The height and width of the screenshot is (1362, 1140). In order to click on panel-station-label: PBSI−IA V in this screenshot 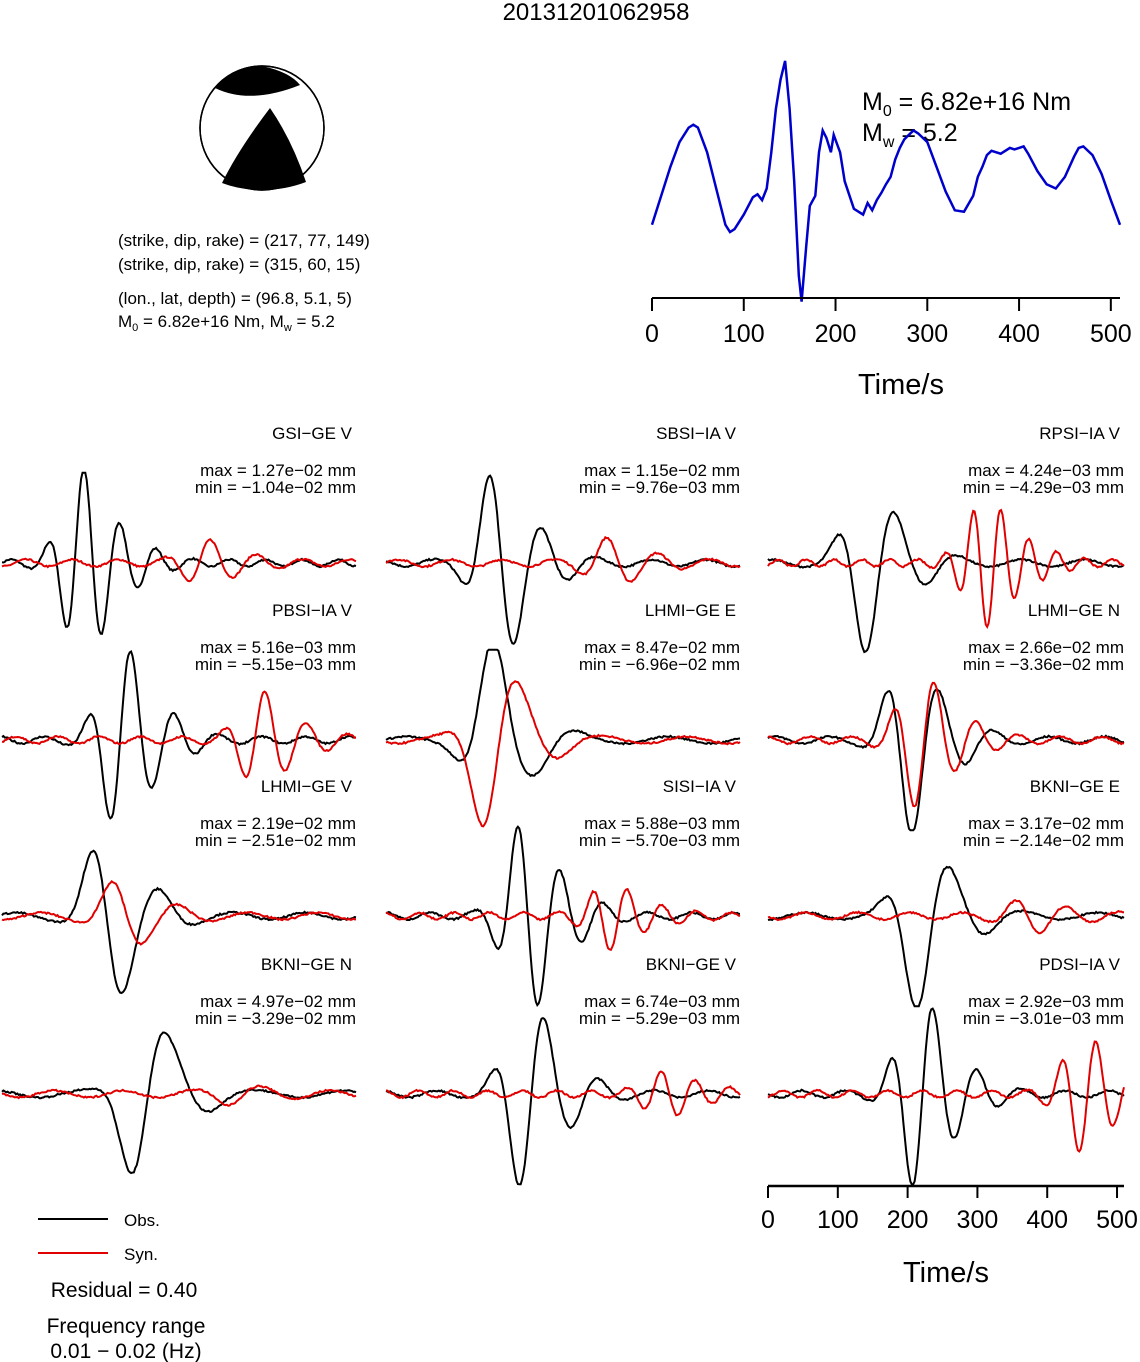, I will do `click(312, 610)`.